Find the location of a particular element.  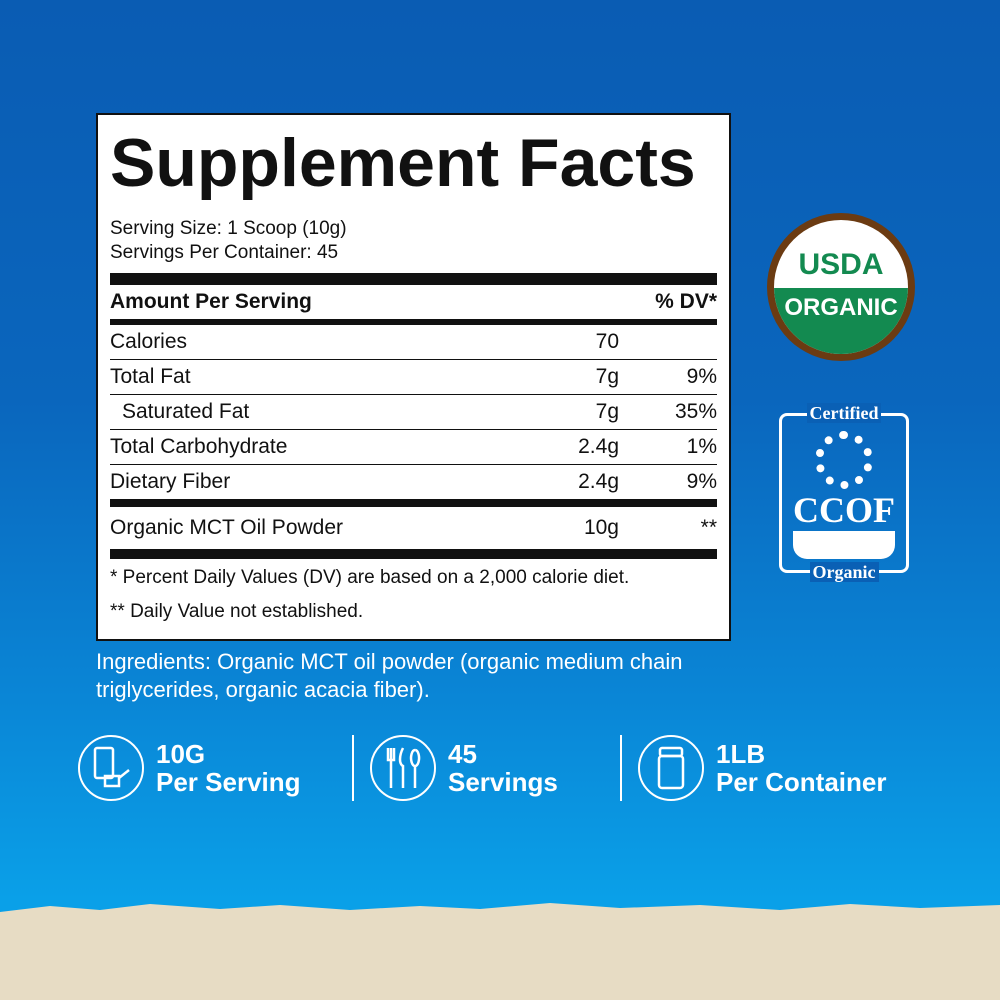

stat-per-container: 1LB Per Container is located at coordinates (762, 768).